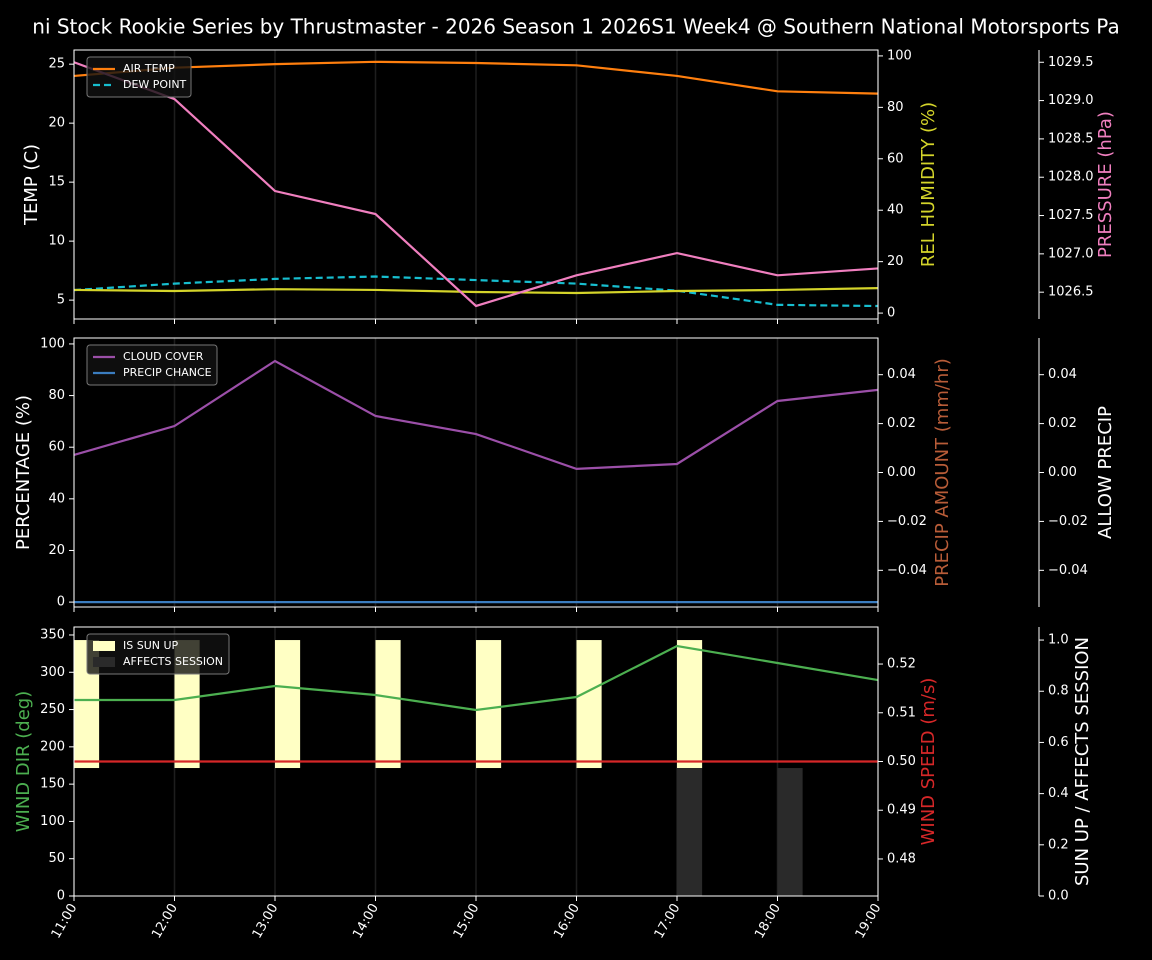  What do you see at coordinates (901, 858) in the screenshot?
I see `y2-tick-label: 0.48` at bounding box center [901, 858].